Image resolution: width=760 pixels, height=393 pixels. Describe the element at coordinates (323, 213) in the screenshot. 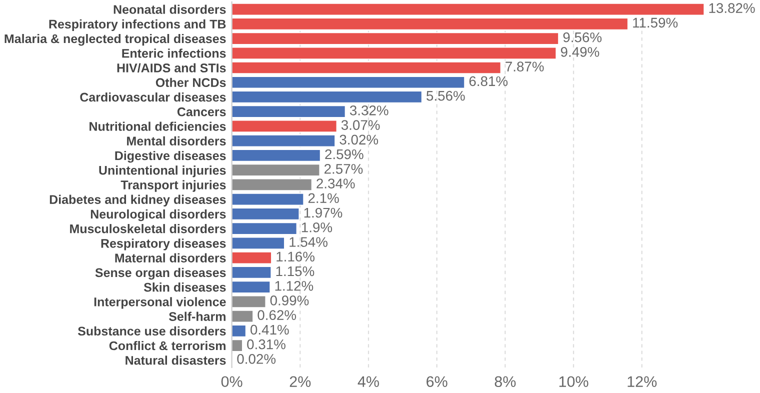

I see `data-label: 1.97%` at that location.